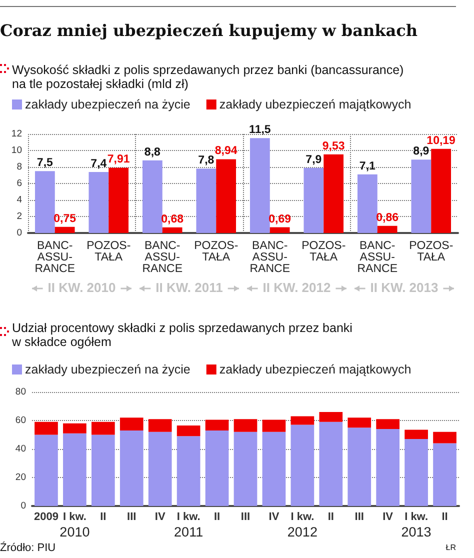  I want to click on data-label: 0,69, so click(280, 219).